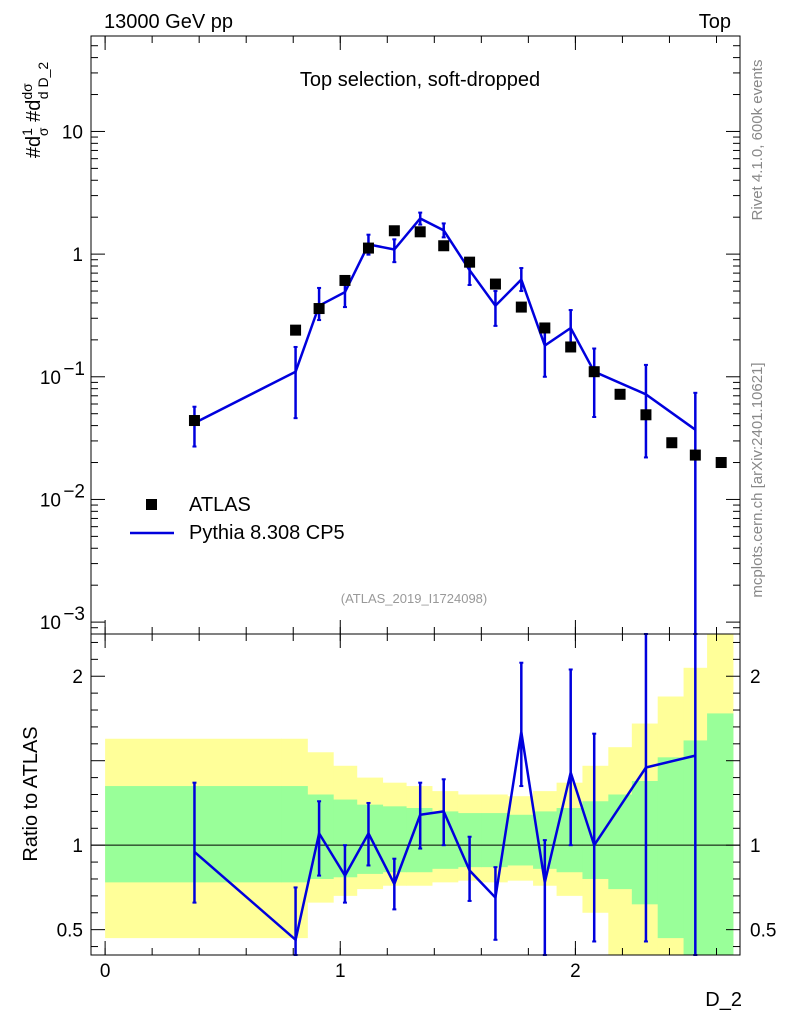 The height and width of the screenshot is (1024, 786). What do you see at coordinates (77, 677) in the screenshot?
I see `ratio-y-tick-label: 2` at bounding box center [77, 677].